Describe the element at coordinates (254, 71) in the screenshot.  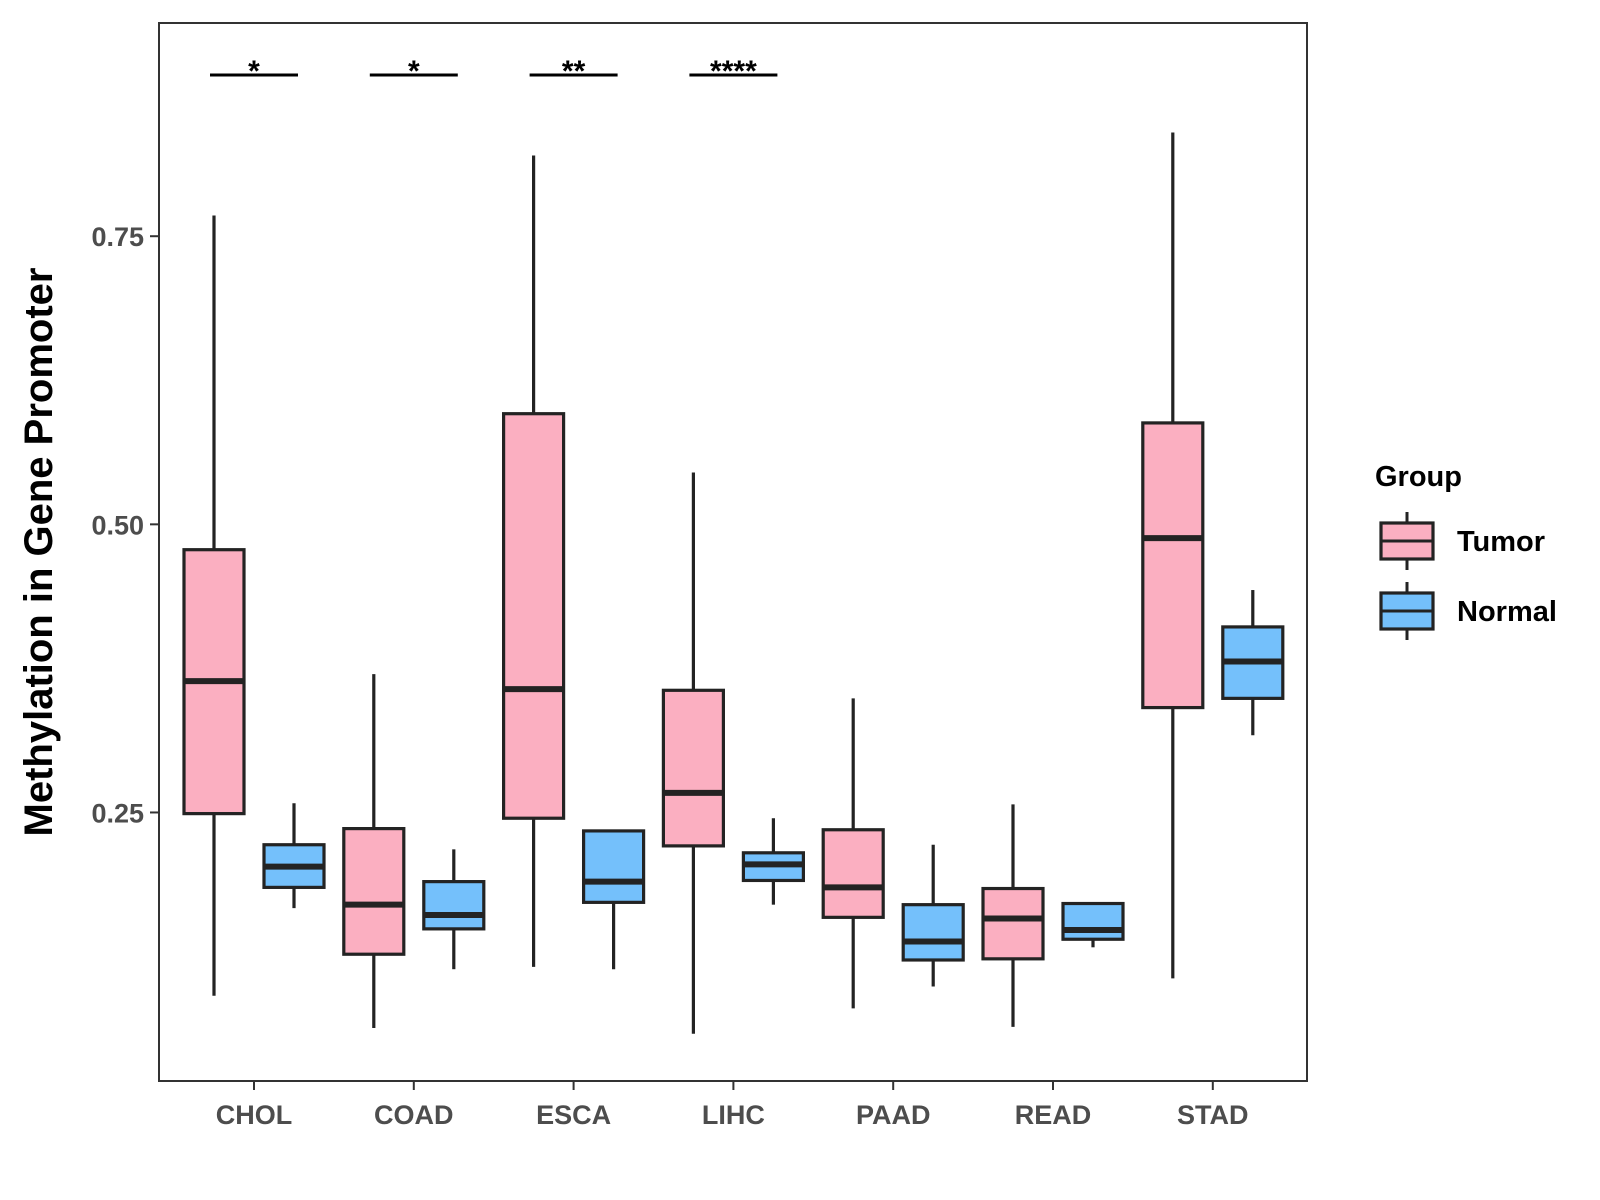
I see `significance-label-chol: *` at that location.